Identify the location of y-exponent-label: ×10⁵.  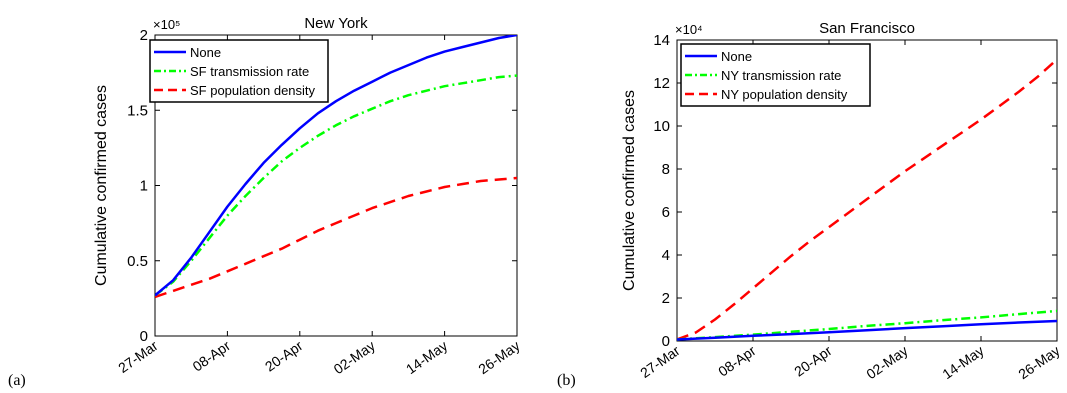
(166, 24).